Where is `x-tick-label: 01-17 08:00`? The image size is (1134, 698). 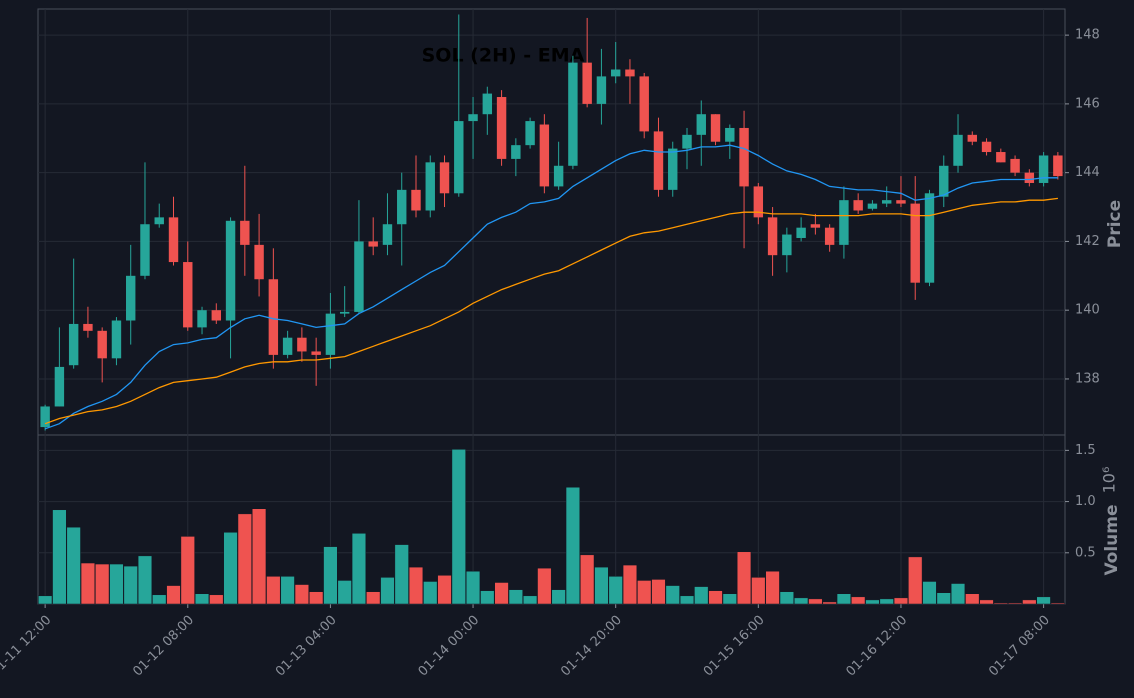 x-tick-label: 01-17 08:00 is located at coordinates (1019, 646).